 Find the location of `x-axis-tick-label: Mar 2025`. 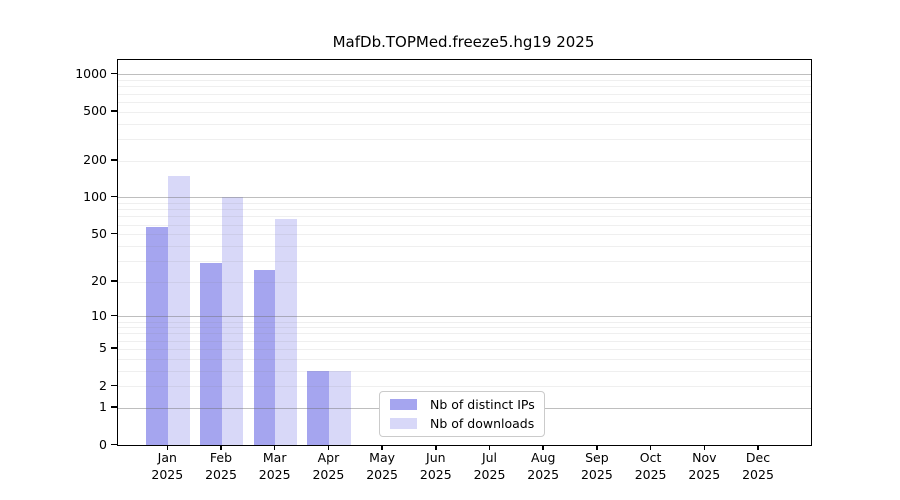

x-axis-tick-label: Mar 2025 is located at coordinates (275, 466).